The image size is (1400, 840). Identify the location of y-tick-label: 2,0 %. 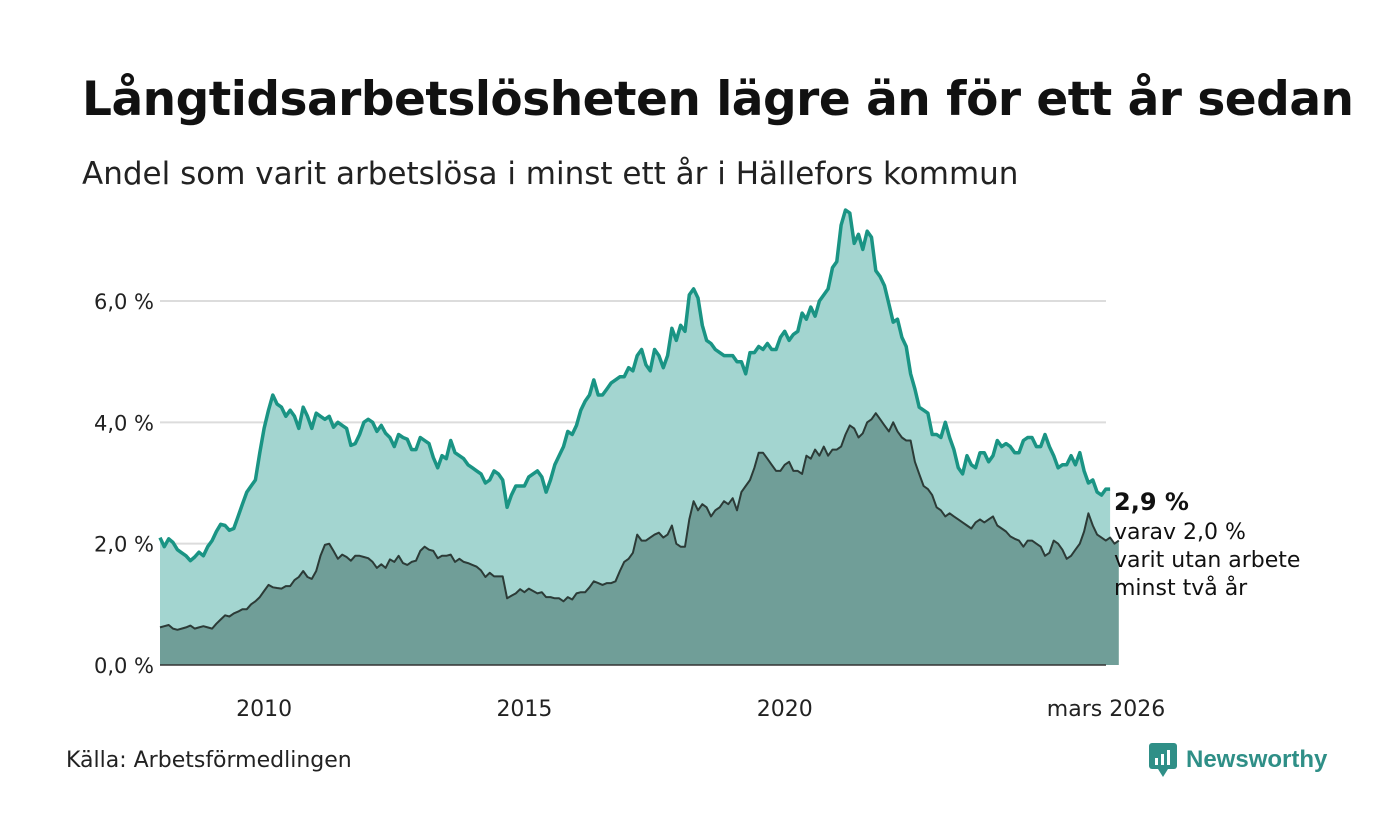
(124, 545).